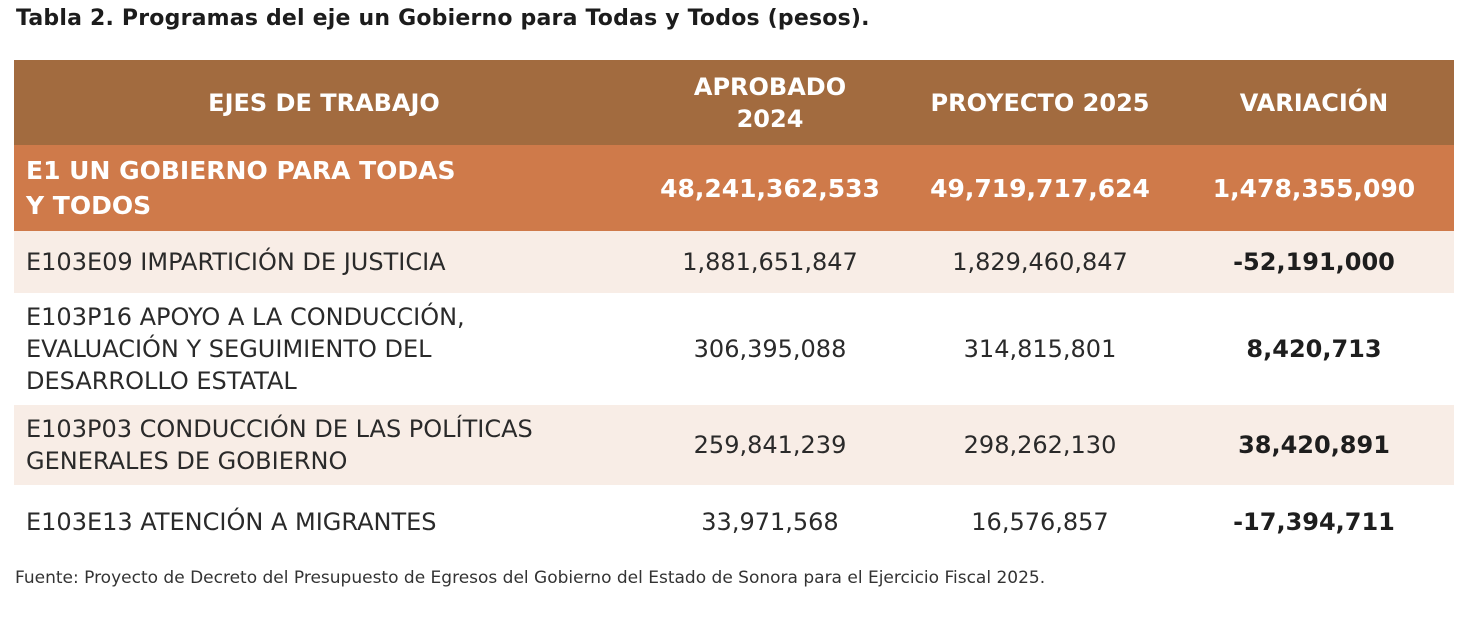 The width and height of the screenshot is (1473, 625). What do you see at coordinates (770, 118) in the screenshot?
I see `column-header-approved-line2: 2024` at bounding box center [770, 118].